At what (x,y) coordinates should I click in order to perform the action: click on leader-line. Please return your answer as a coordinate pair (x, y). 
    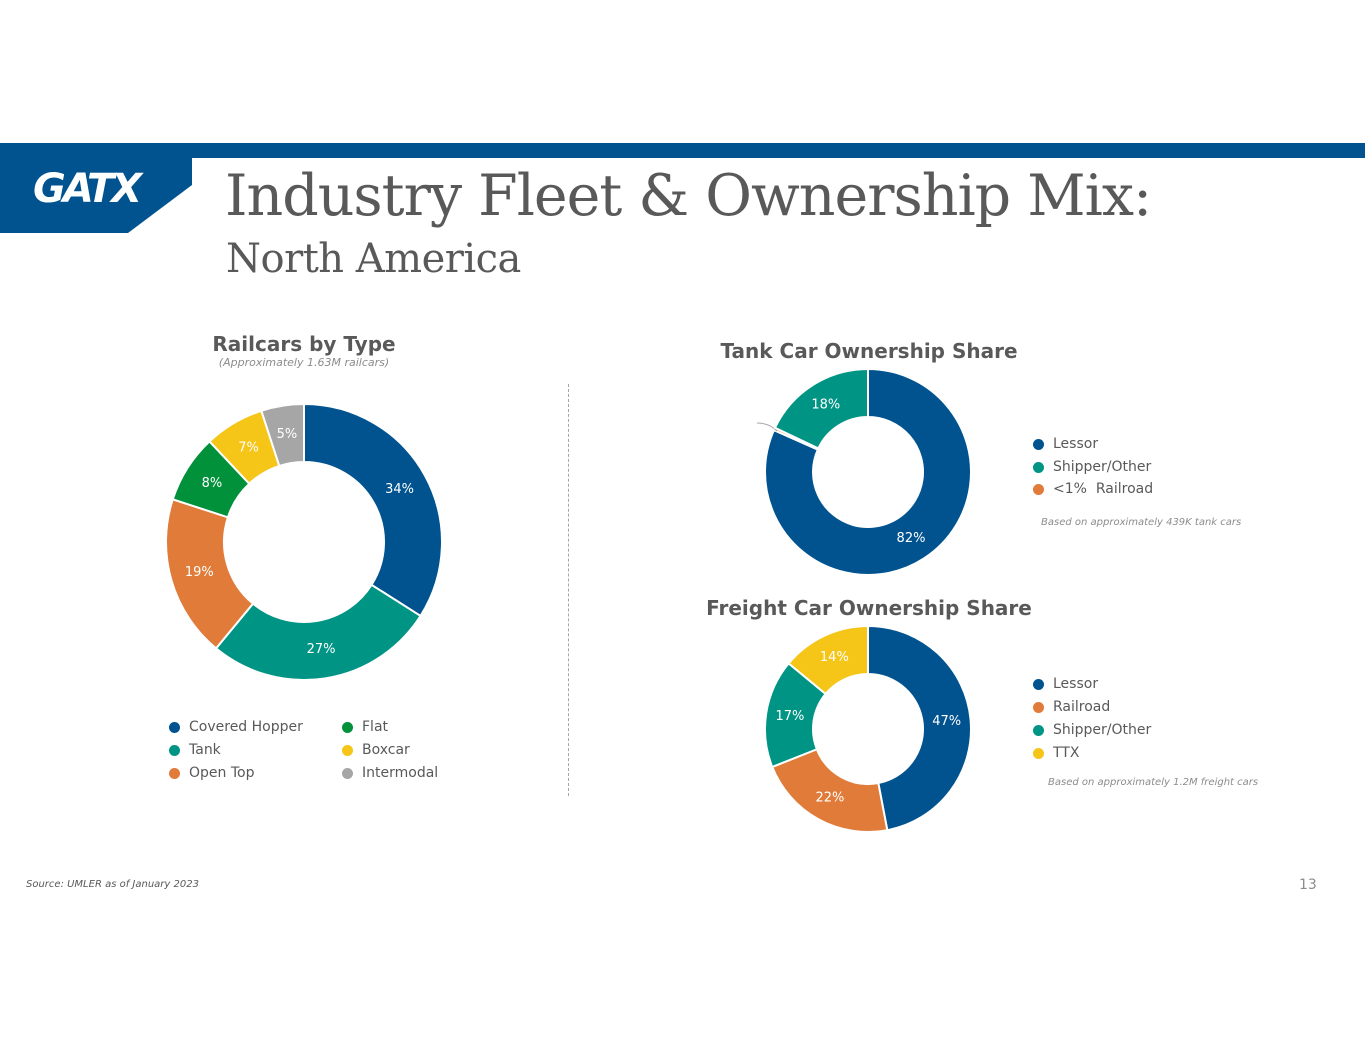
    Looking at the image, I should click on (767, 427).